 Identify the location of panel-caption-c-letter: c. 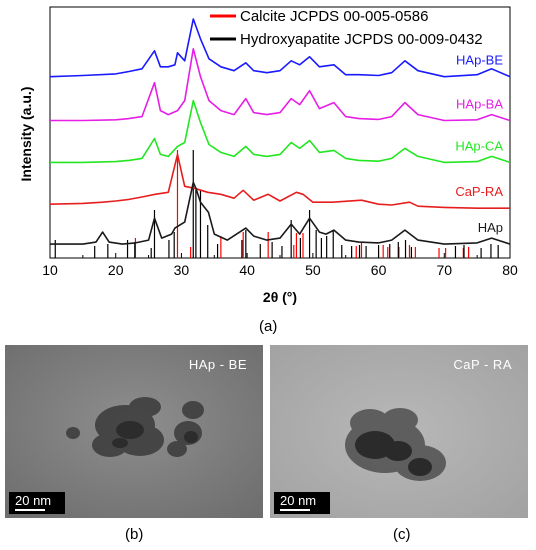
(402, 534).